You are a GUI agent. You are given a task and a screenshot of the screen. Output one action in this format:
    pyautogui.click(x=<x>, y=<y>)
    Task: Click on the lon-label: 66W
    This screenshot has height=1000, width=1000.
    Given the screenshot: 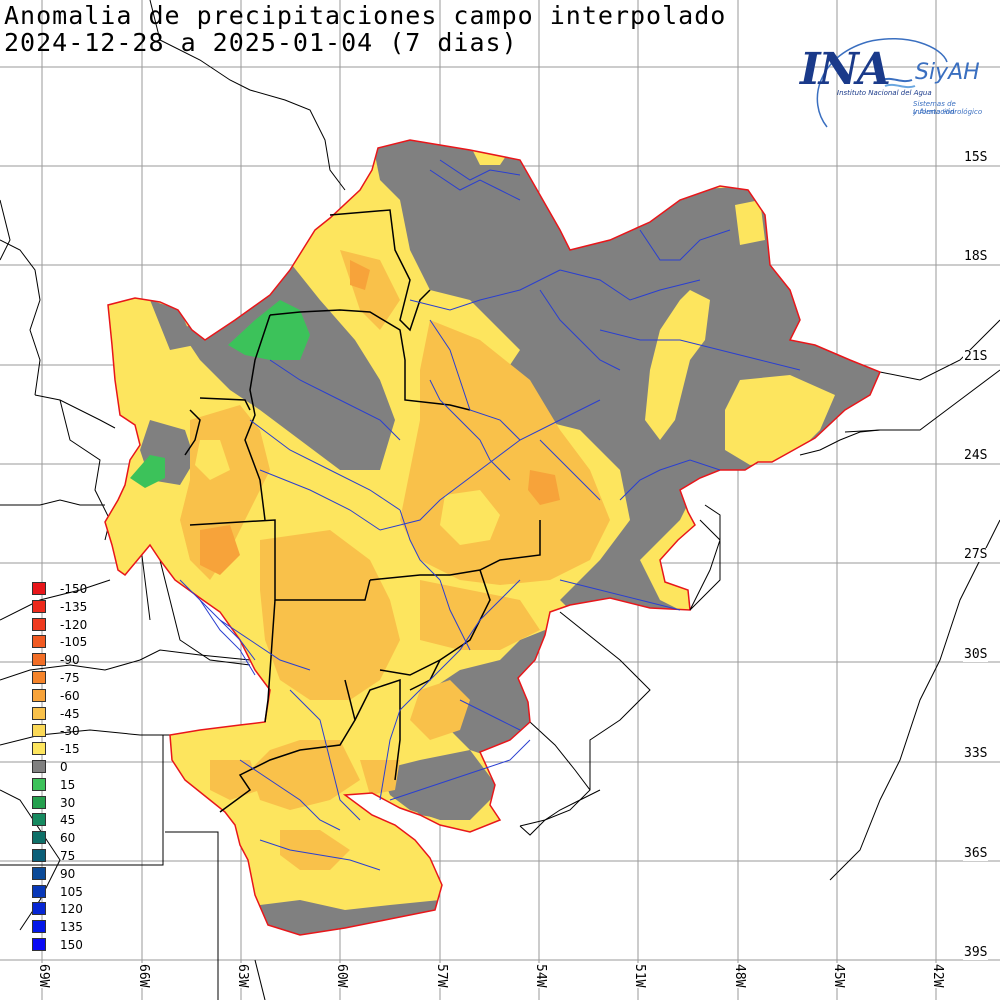 What is the action you would take?
    pyautogui.click(x=143, y=976)
    